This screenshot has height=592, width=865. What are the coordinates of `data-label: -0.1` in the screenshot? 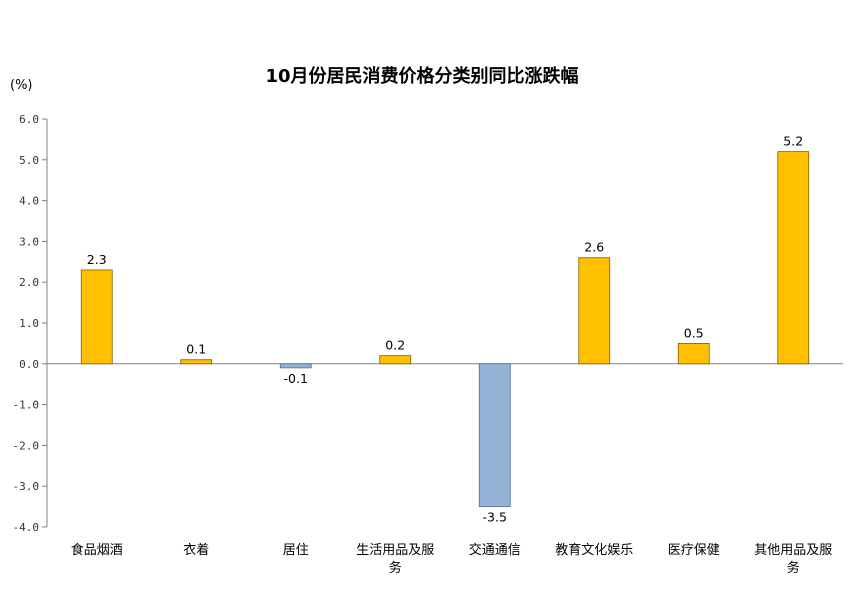 It's located at (296, 378).